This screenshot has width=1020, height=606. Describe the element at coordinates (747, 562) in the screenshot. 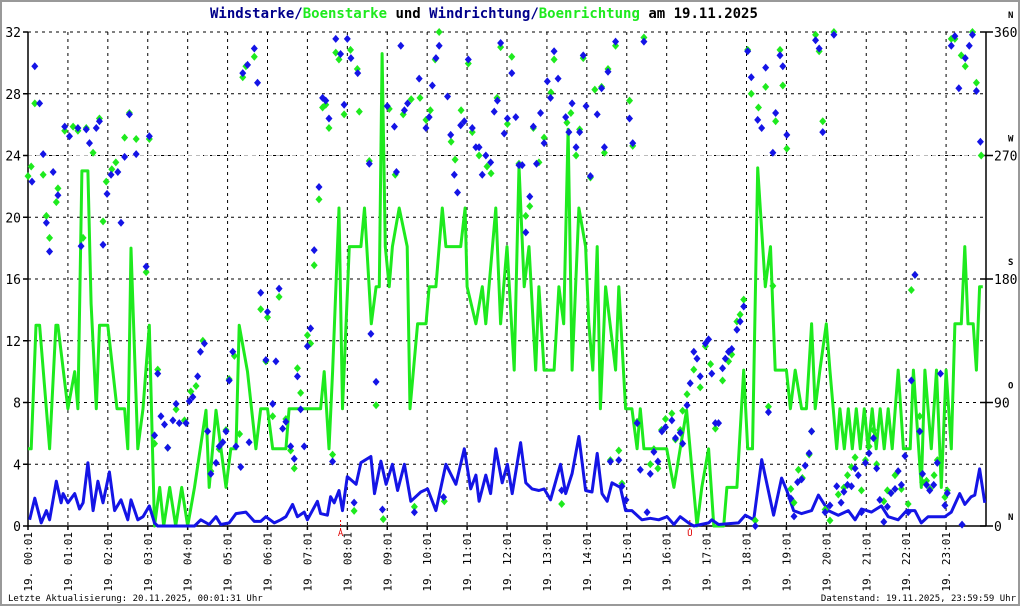

I see `x-tick-label: 19. 18:01` at that location.